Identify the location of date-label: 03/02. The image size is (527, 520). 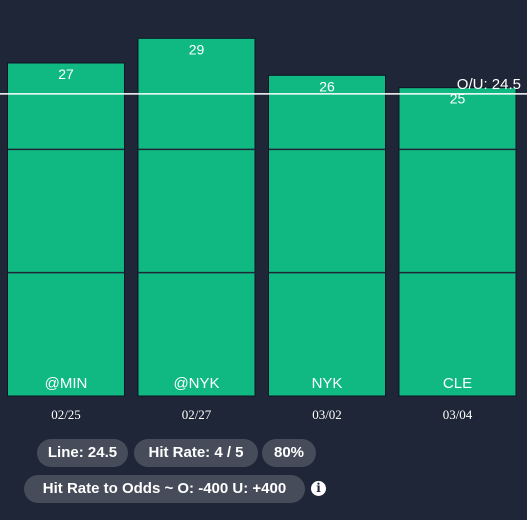
(327, 414).